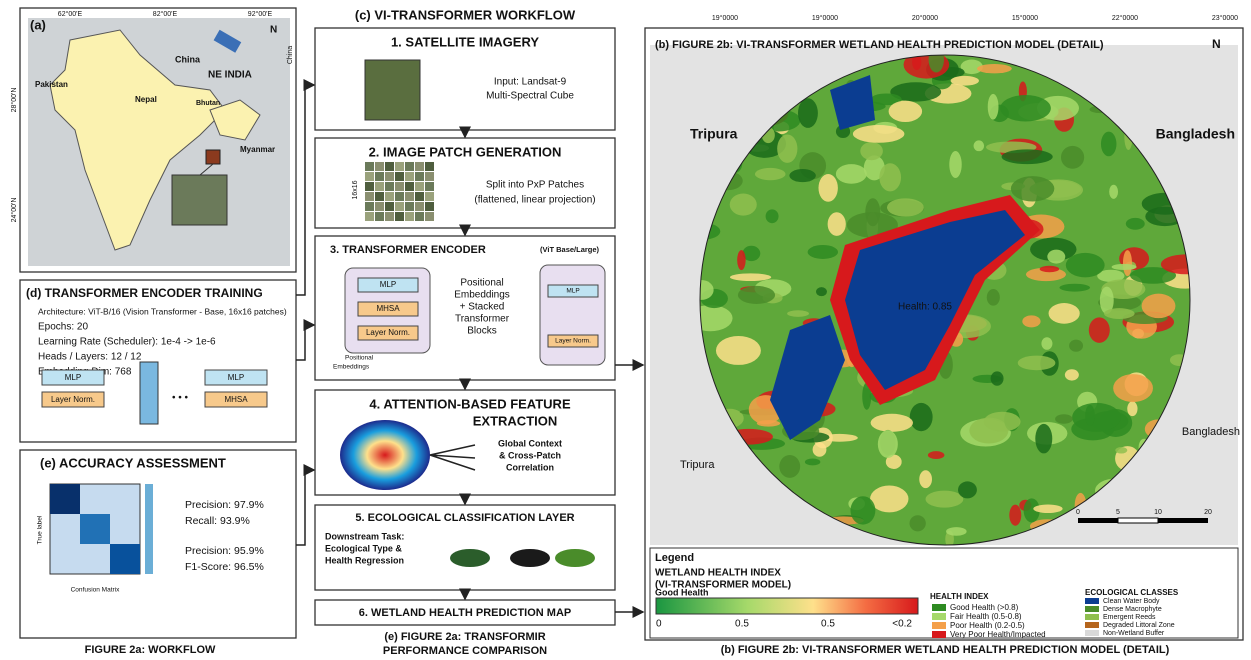  Describe the element at coordinates (385, 455) in the screenshot. I see `attention-map` at that location.